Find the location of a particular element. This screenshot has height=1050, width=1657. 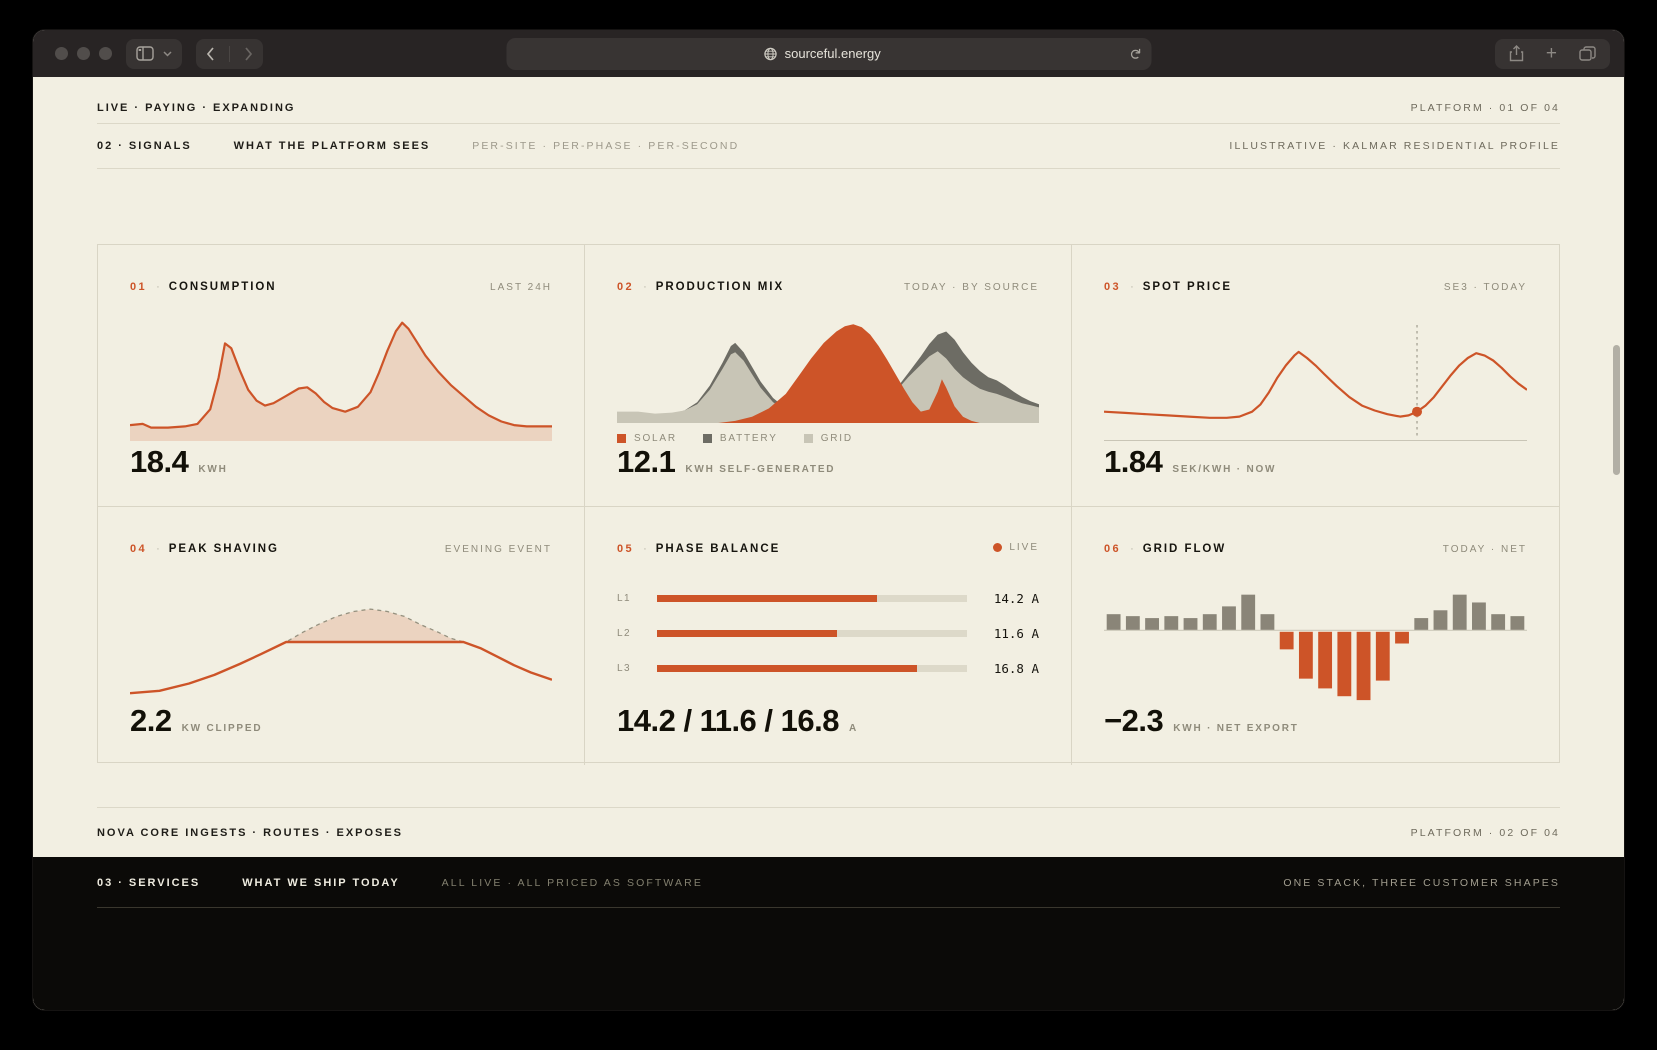

forward-icon is located at coordinates (248, 53).